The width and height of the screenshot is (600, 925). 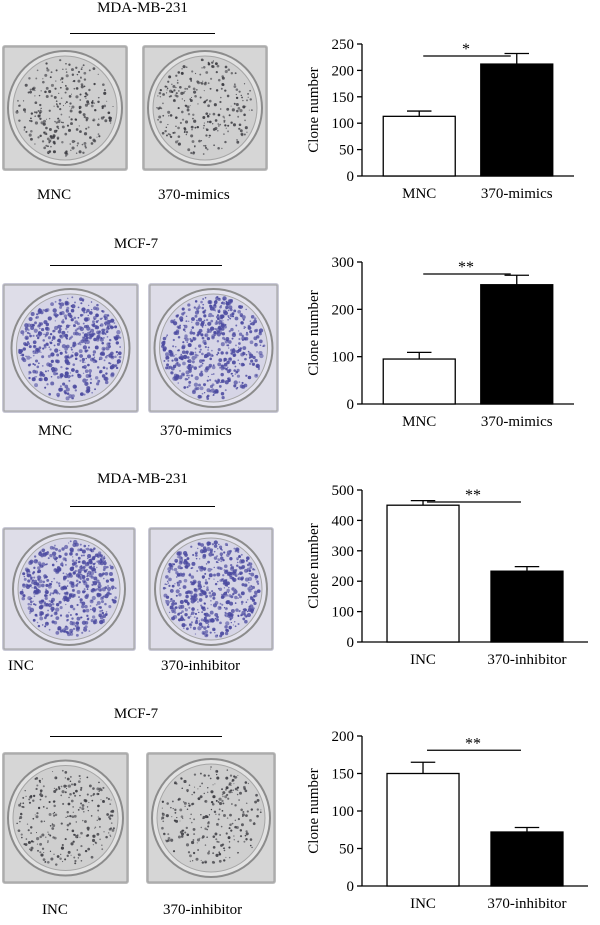 I want to click on y-tick-label: 500, so click(x=343, y=491).